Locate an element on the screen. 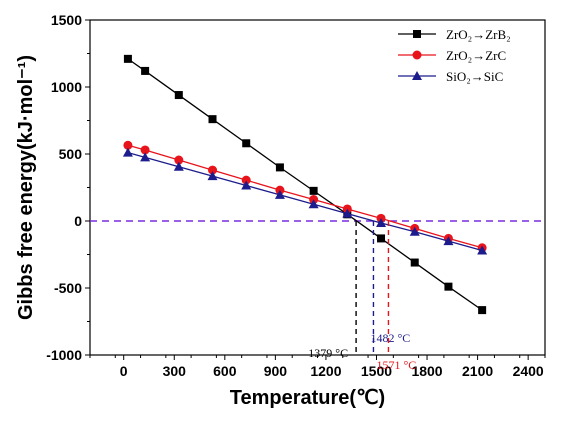 The image size is (570, 425). y-tick-label: 1500 is located at coordinates (66, 20).